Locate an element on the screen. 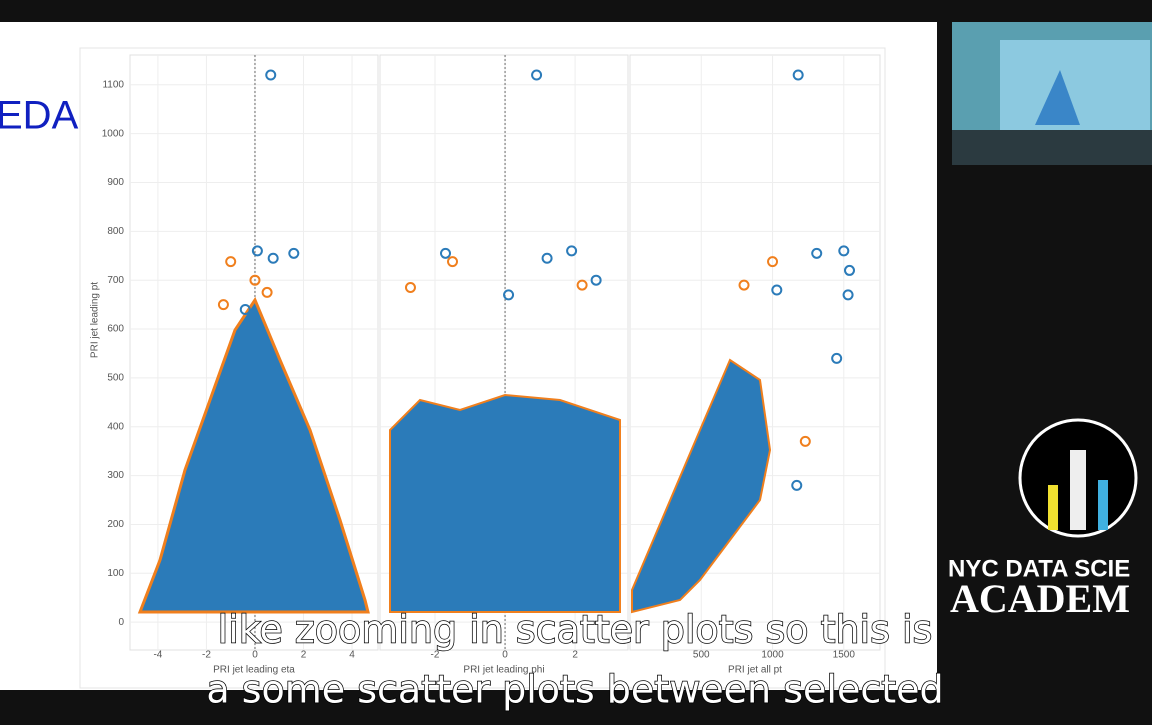  y-tick-label: 500 is located at coordinates (115, 378).